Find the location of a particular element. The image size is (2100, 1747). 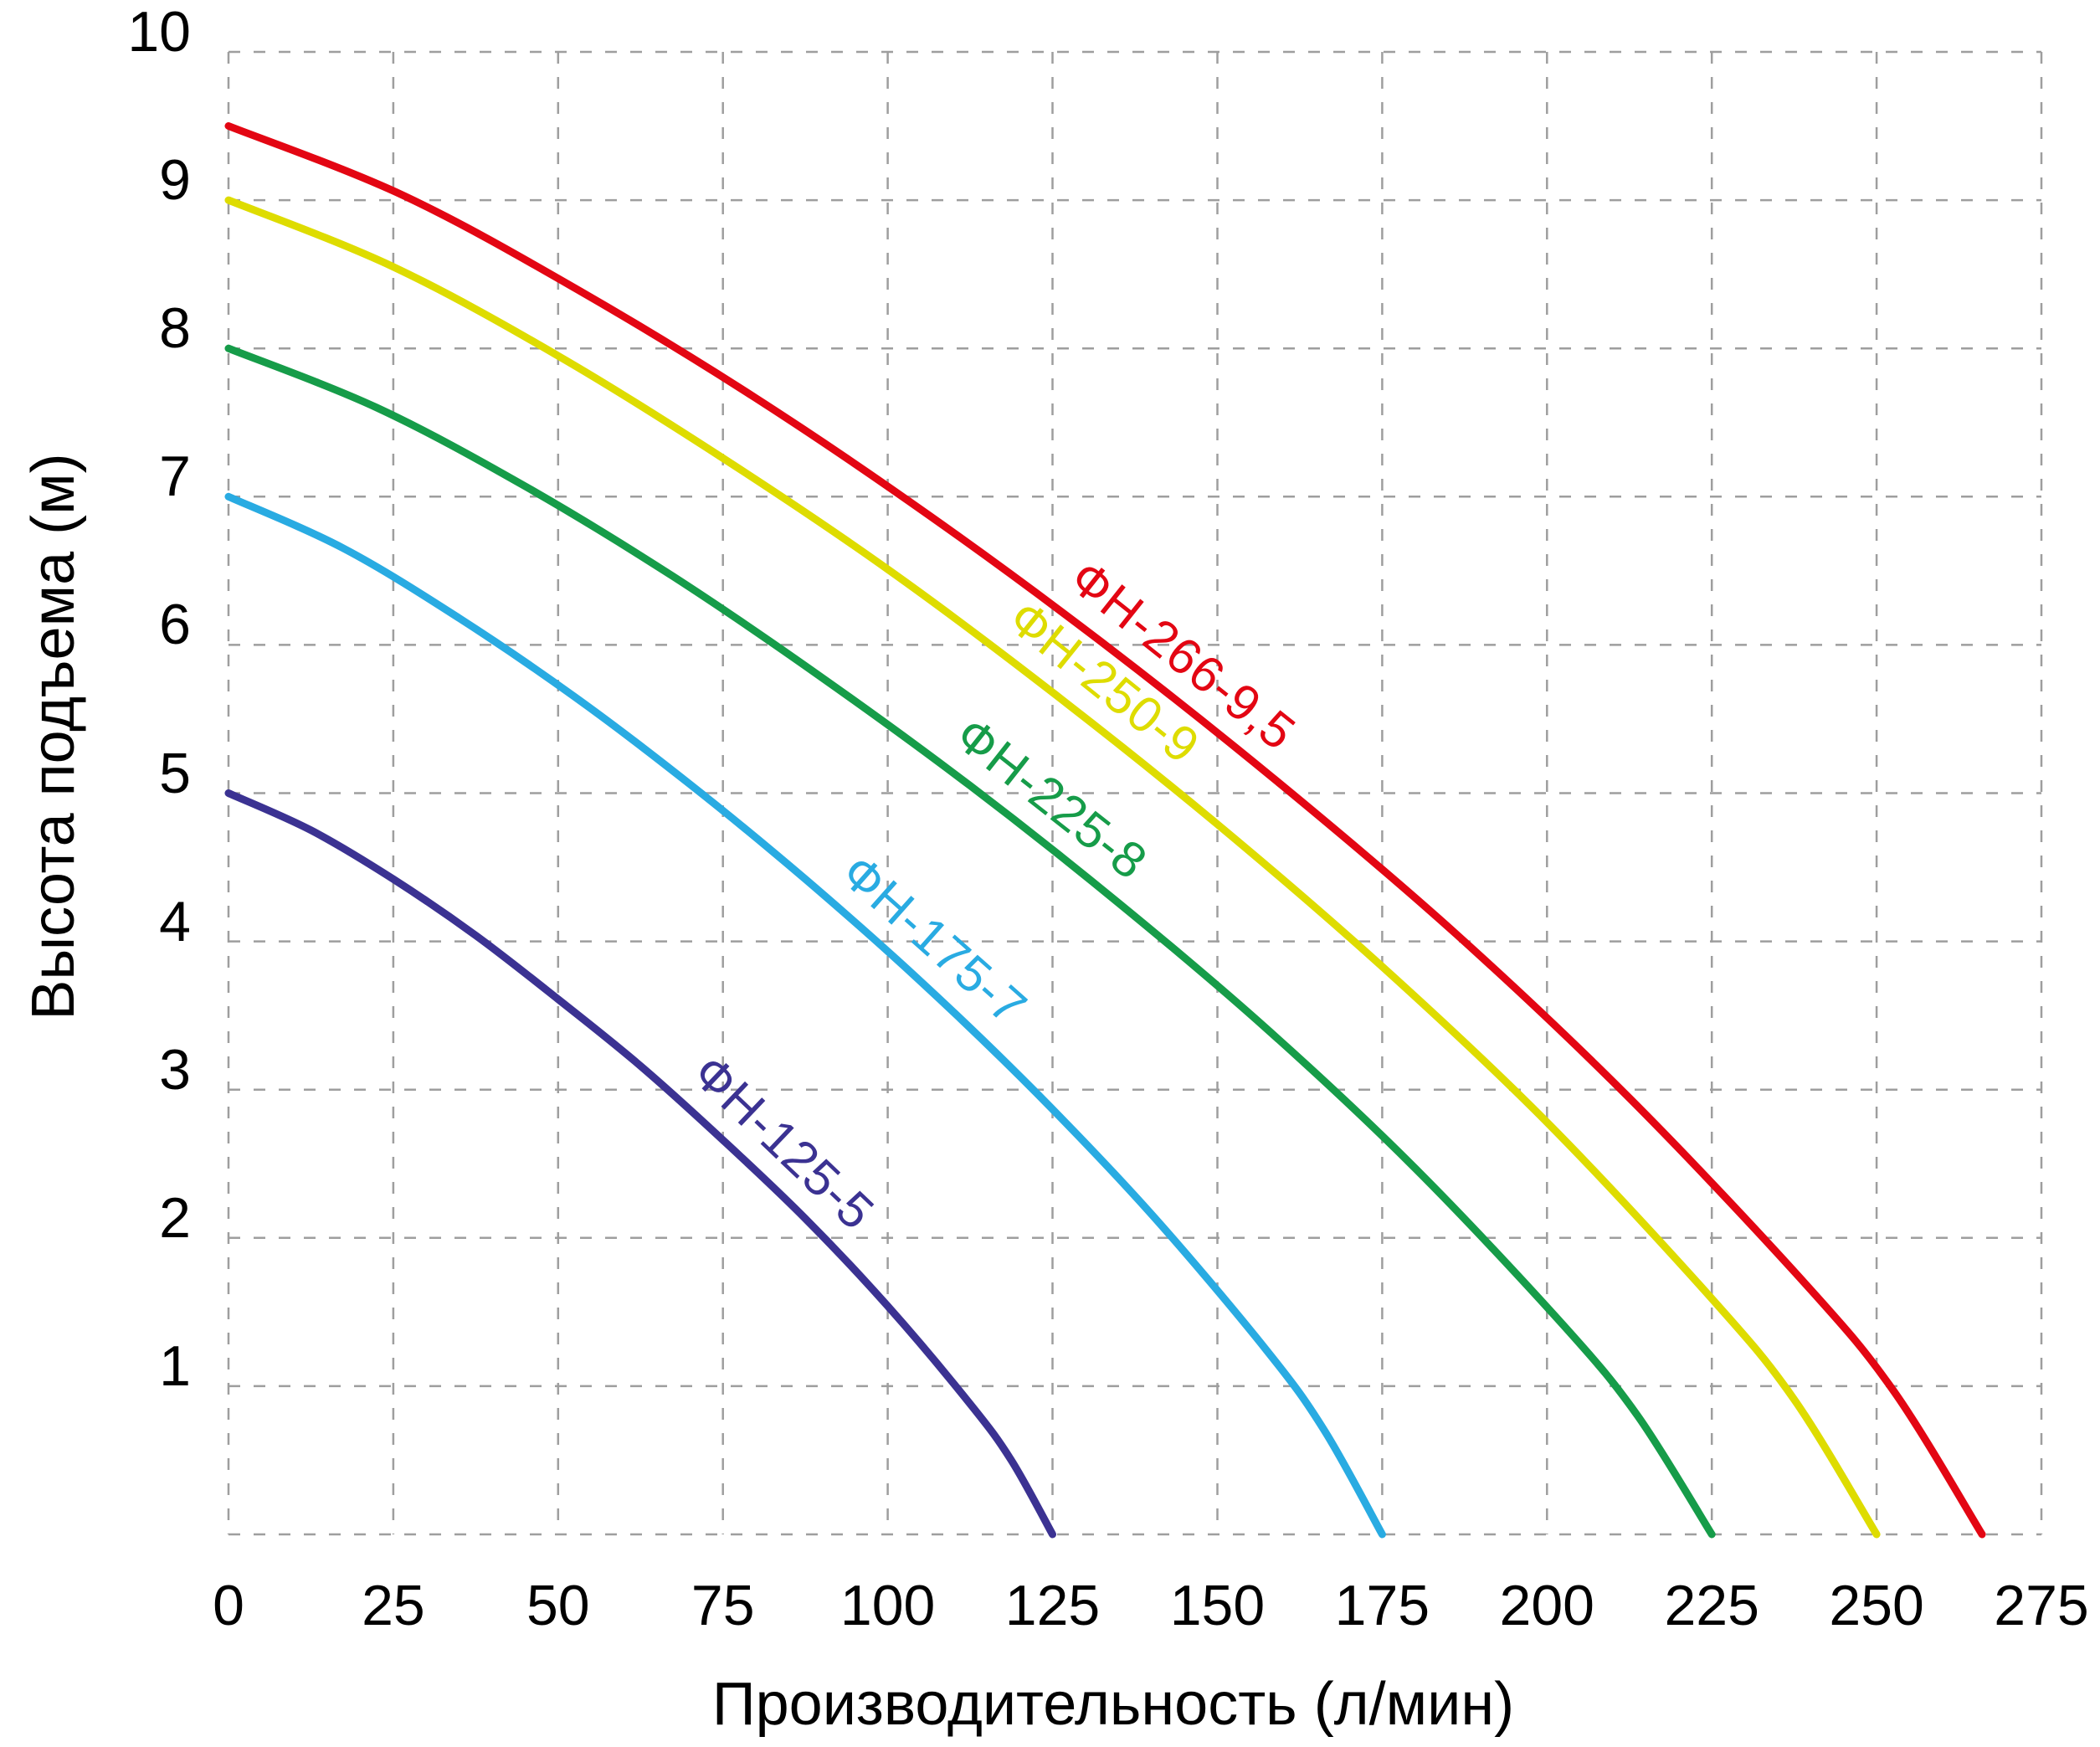

x-tick-label: 150 is located at coordinates (1217, 1605).